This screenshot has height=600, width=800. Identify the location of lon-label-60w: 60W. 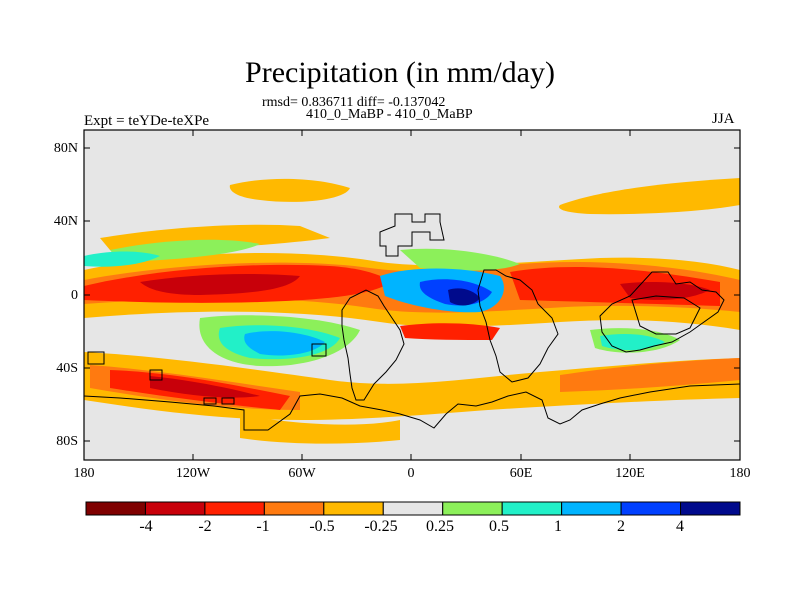
(302, 473).